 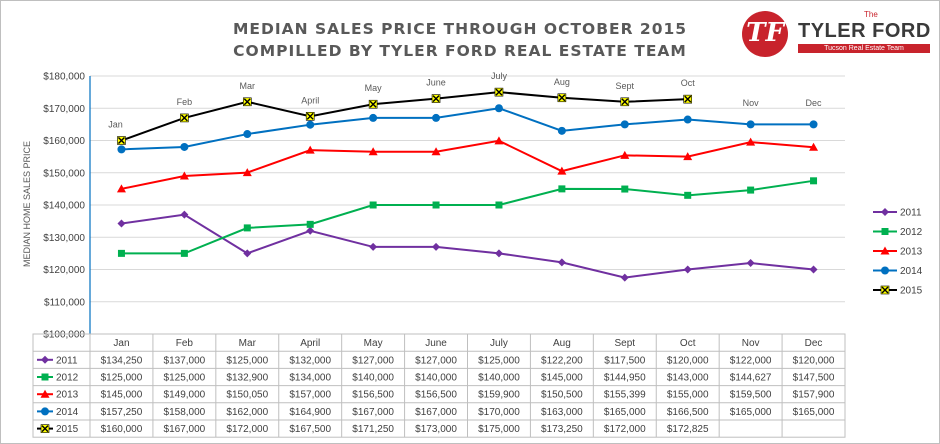 What do you see at coordinates (247, 378) in the screenshot?
I see `table-cell-value: $132,900` at bounding box center [247, 378].